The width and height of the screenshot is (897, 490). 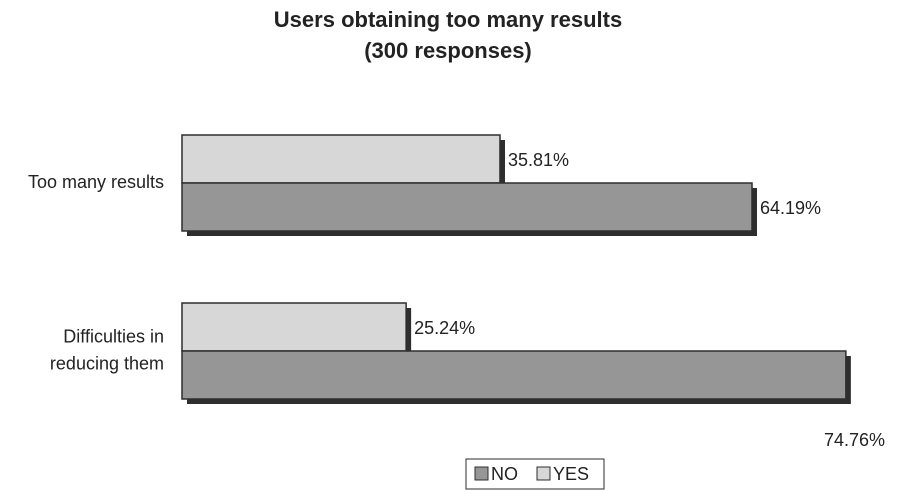 What do you see at coordinates (538, 160) in the screenshot?
I see `data-label-yes-0: 35.81%` at bounding box center [538, 160].